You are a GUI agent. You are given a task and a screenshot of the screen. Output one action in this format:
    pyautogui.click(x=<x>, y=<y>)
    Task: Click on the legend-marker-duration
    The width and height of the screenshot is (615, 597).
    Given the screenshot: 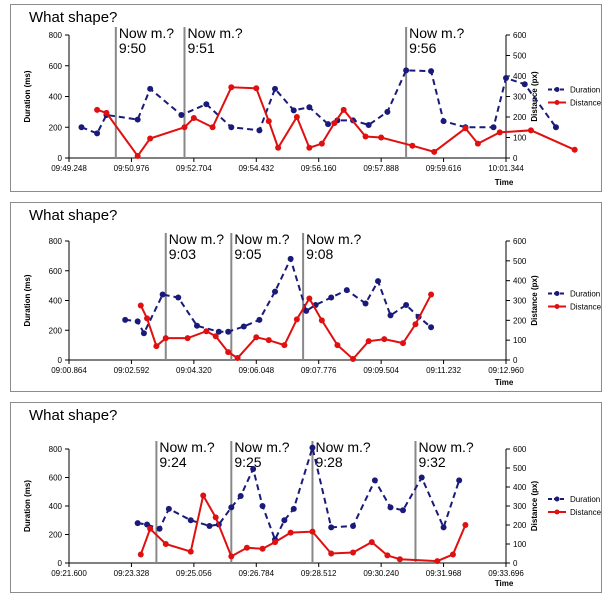 What is the action you would take?
    pyautogui.click(x=557, y=89)
    